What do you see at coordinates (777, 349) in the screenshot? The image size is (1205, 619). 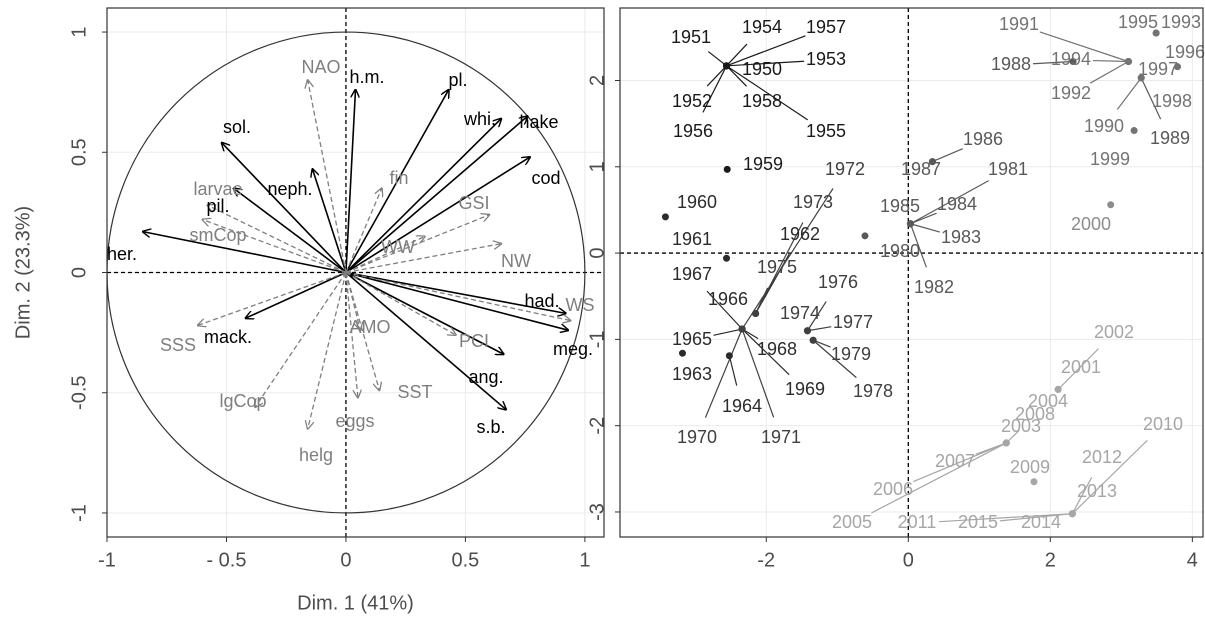 I see `year-label: 1968` at bounding box center [777, 349].